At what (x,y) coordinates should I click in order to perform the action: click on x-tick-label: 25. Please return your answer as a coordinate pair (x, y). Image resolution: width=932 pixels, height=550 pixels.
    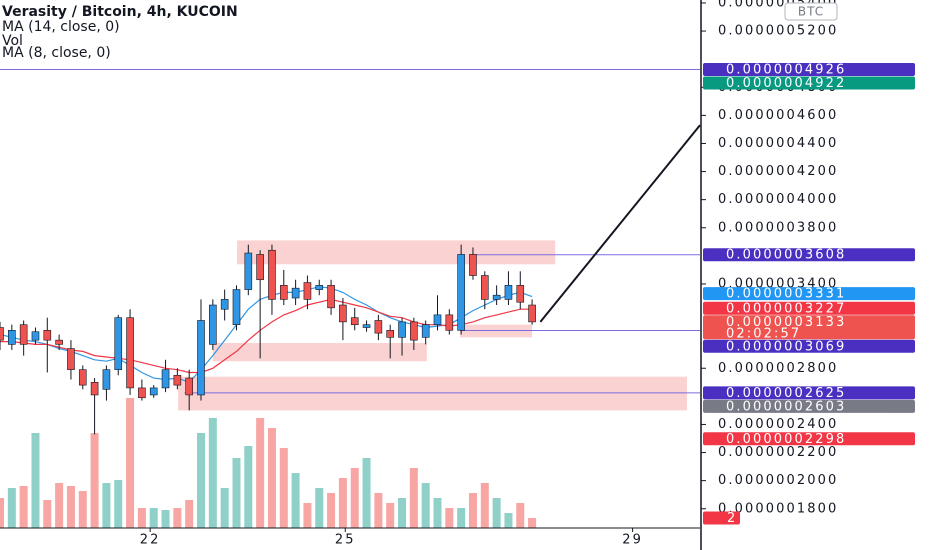
    Looking at the image, I should click on (345, 540).